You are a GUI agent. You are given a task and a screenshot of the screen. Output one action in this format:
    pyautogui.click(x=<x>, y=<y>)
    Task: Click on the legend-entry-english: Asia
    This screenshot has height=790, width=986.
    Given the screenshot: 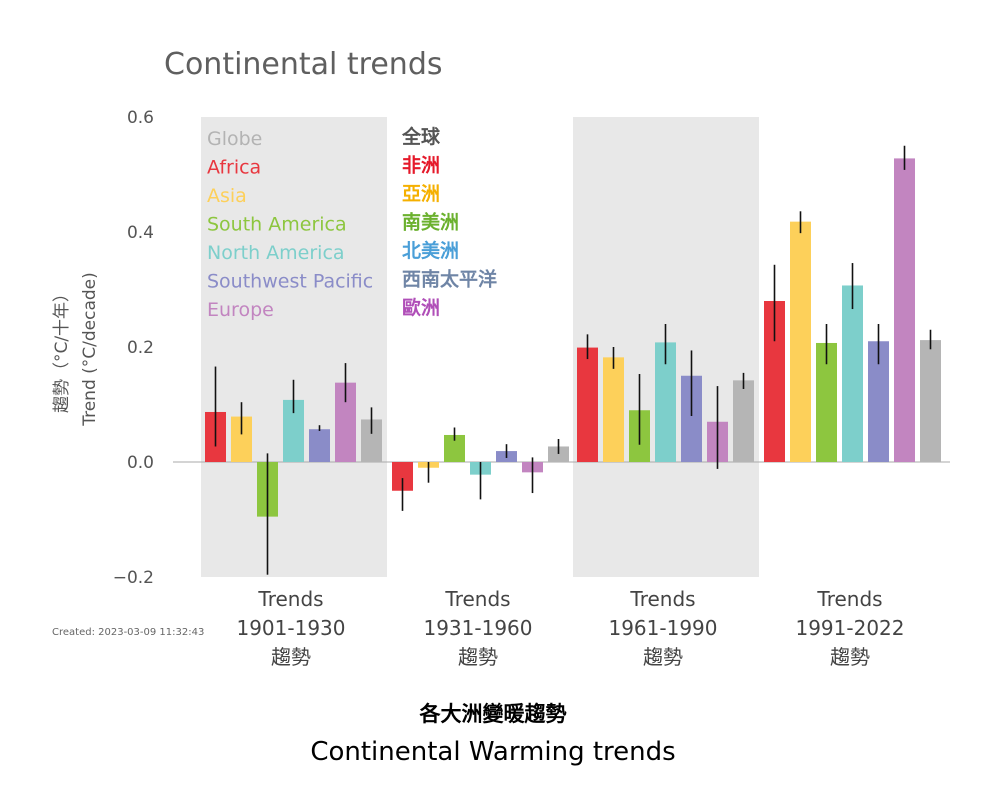 What is the action you would take?
    pyautogui.click(x=227, y=196)
    